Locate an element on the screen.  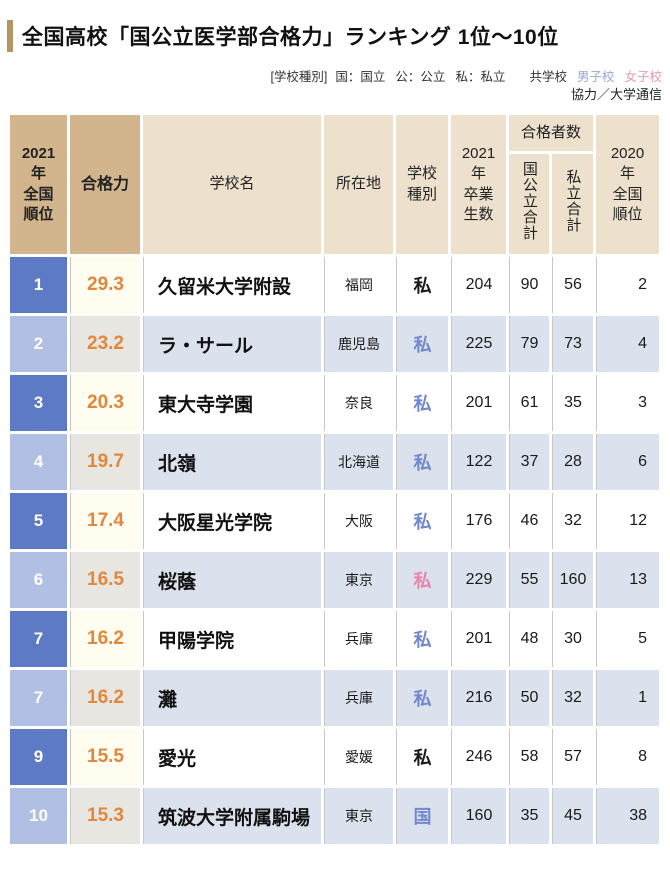
header-passers-group: 合格者数 is located at coordinates (551, 133).